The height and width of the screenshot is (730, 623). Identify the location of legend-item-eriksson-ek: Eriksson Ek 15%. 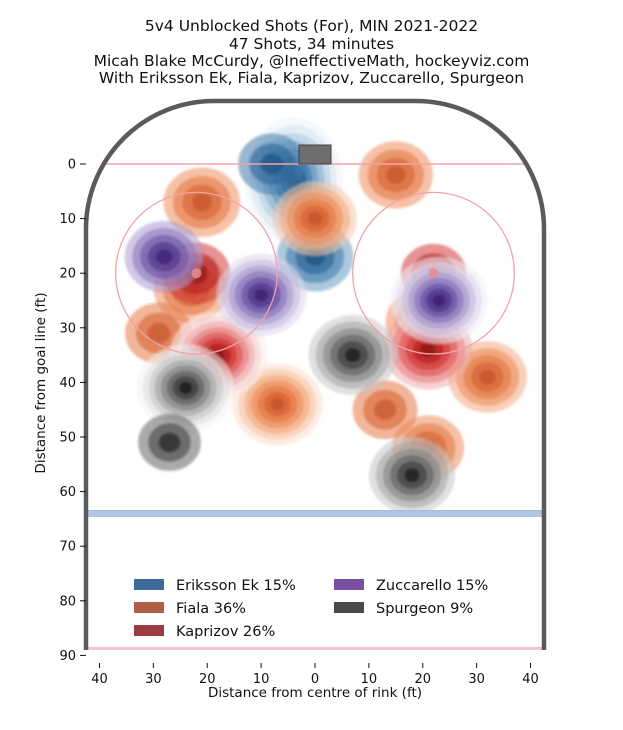
(215, 586).